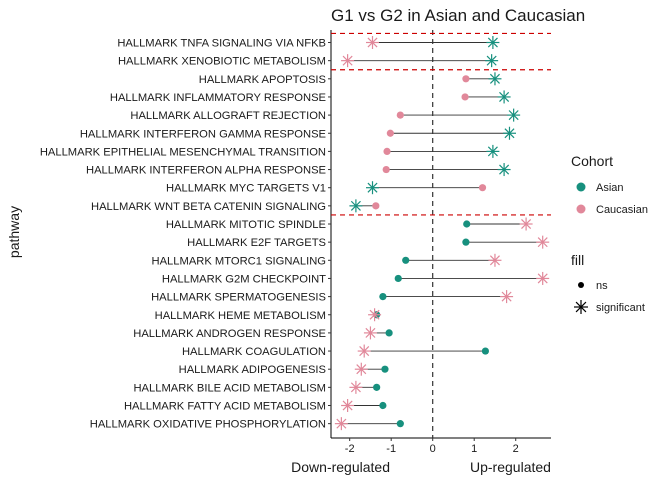 This screenshot has height=480, width=672. Describe the element at coordinates (433, 449) in the screenshot. I see `x-tick-label: 0` at that location.